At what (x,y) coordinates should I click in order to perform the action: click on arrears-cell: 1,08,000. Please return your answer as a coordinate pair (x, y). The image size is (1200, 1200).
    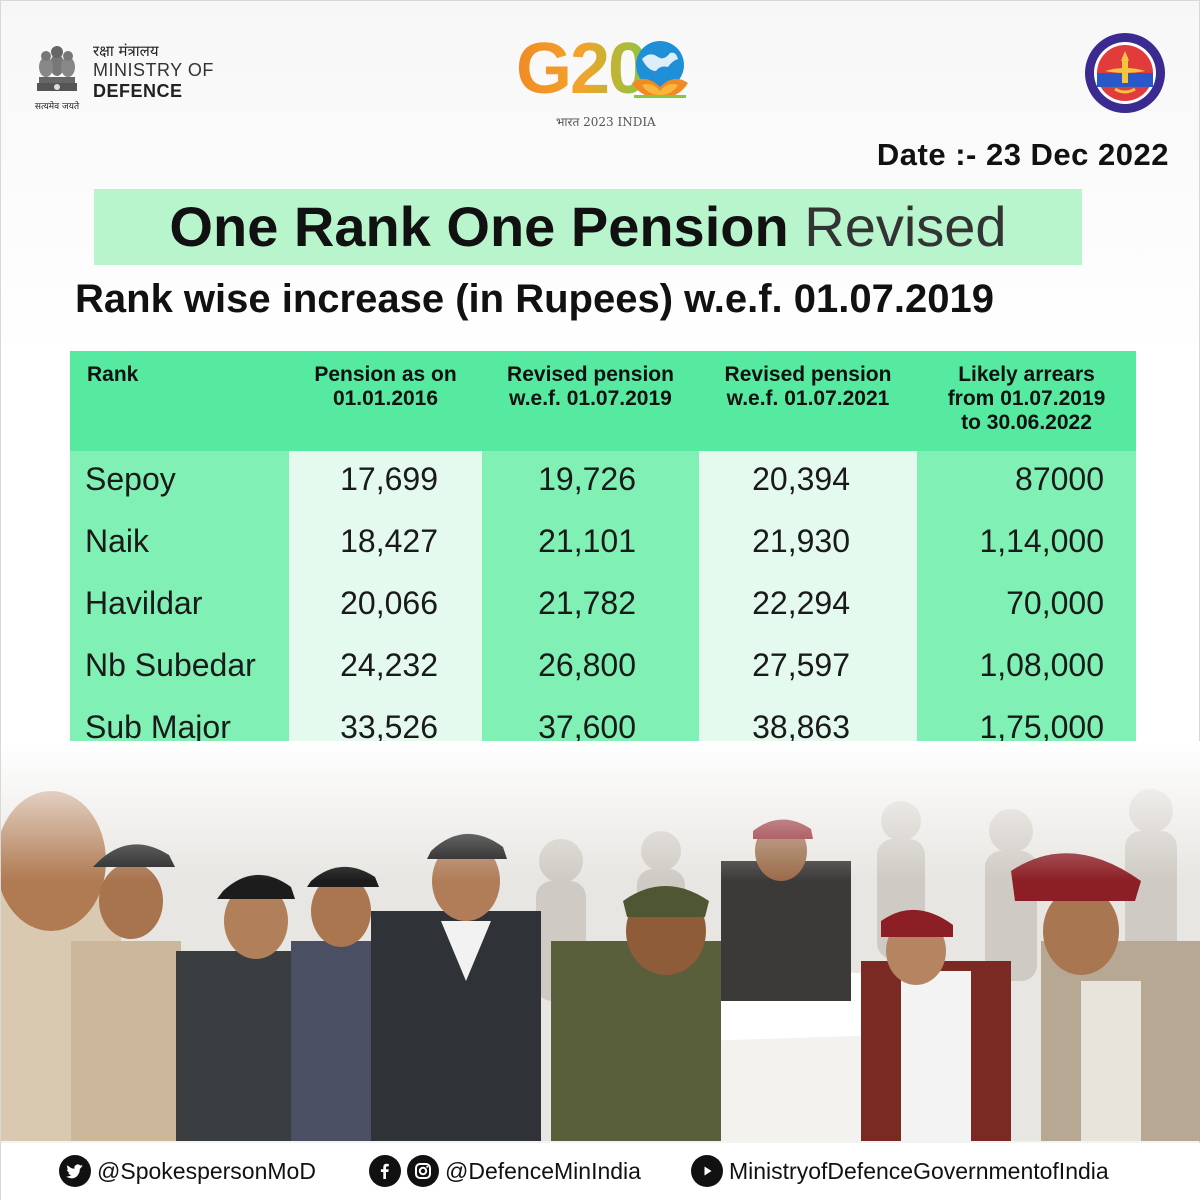
    Looking at the image, I should click on (1041, 665).